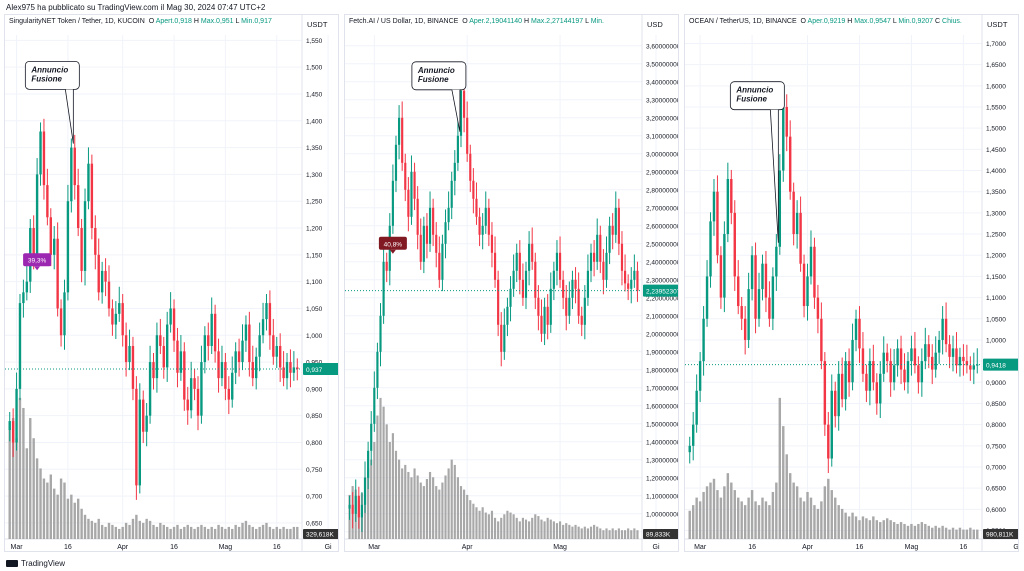 The image size is (1024, 571). Describe the element at coordinates (872, 21) in the screenshot. I see `high-value: Max.0,9547` at that location.